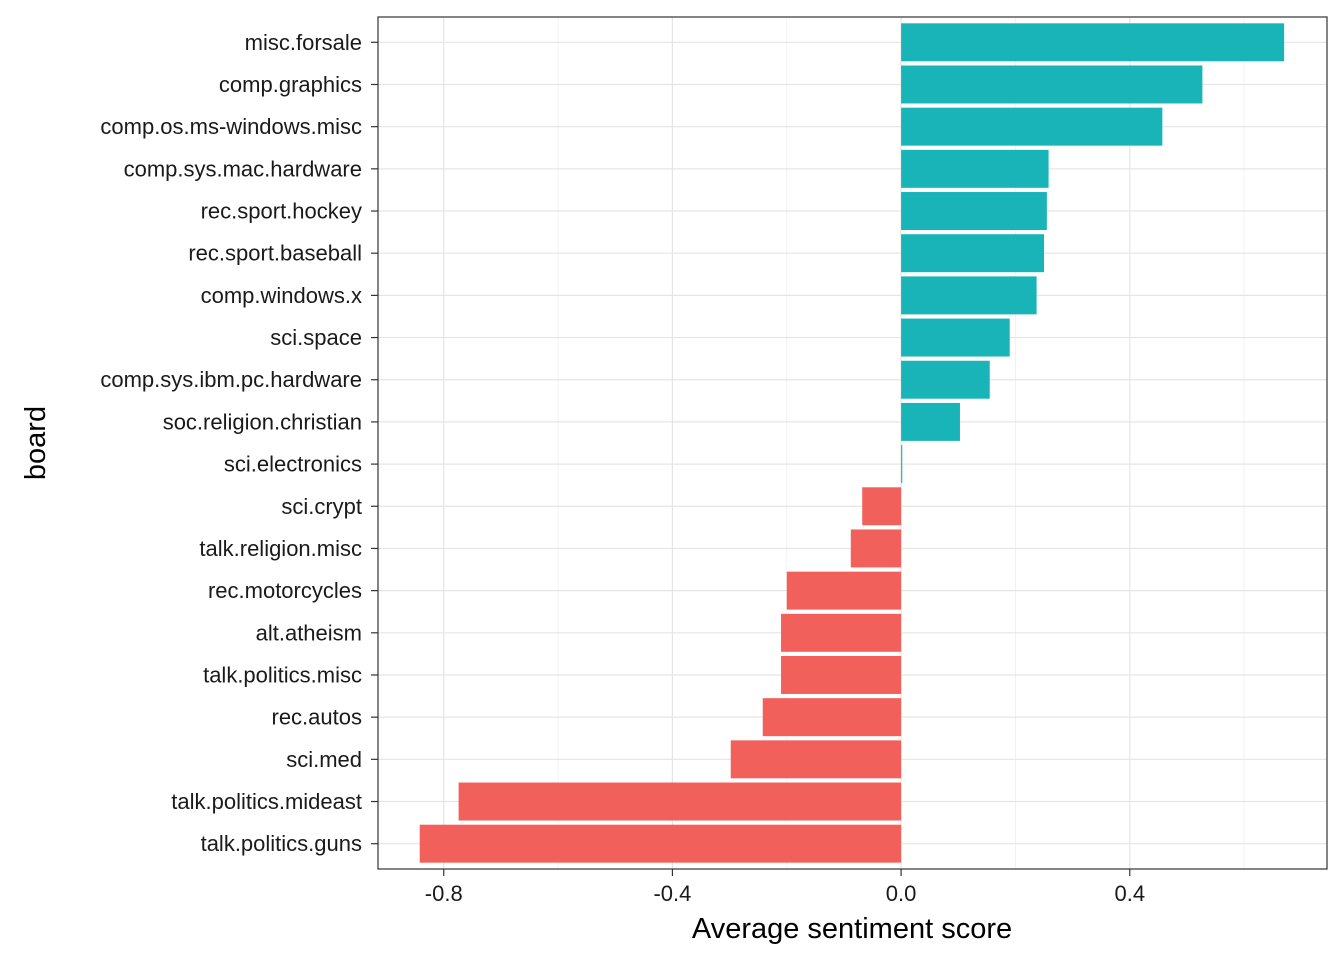 The width and height of the screenshot is (1344, 960). What do you see at coordinates (309, 632) in the screenshot?
I see `y-tick-label: alt.atheism` at bounding box center [309, 632].